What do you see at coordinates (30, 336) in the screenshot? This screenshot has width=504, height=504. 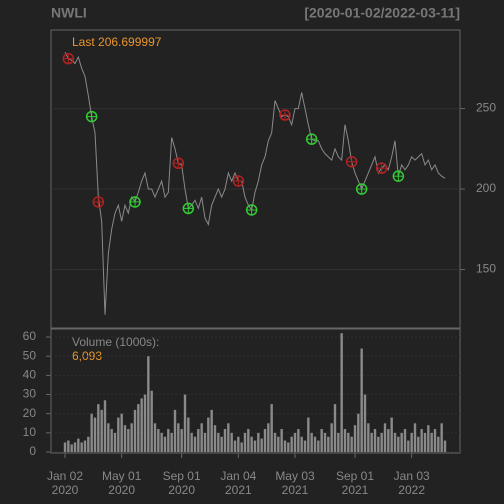 I see `y-tick-label: 60` at bounding box center [30, 336].